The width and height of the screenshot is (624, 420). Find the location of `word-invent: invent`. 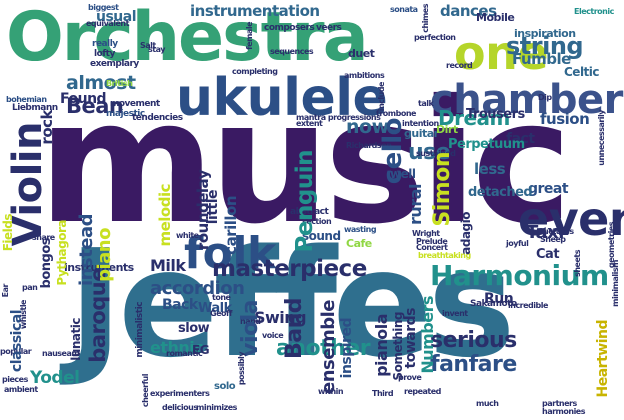

word-invent: invent is located at coordinates (455, 313).